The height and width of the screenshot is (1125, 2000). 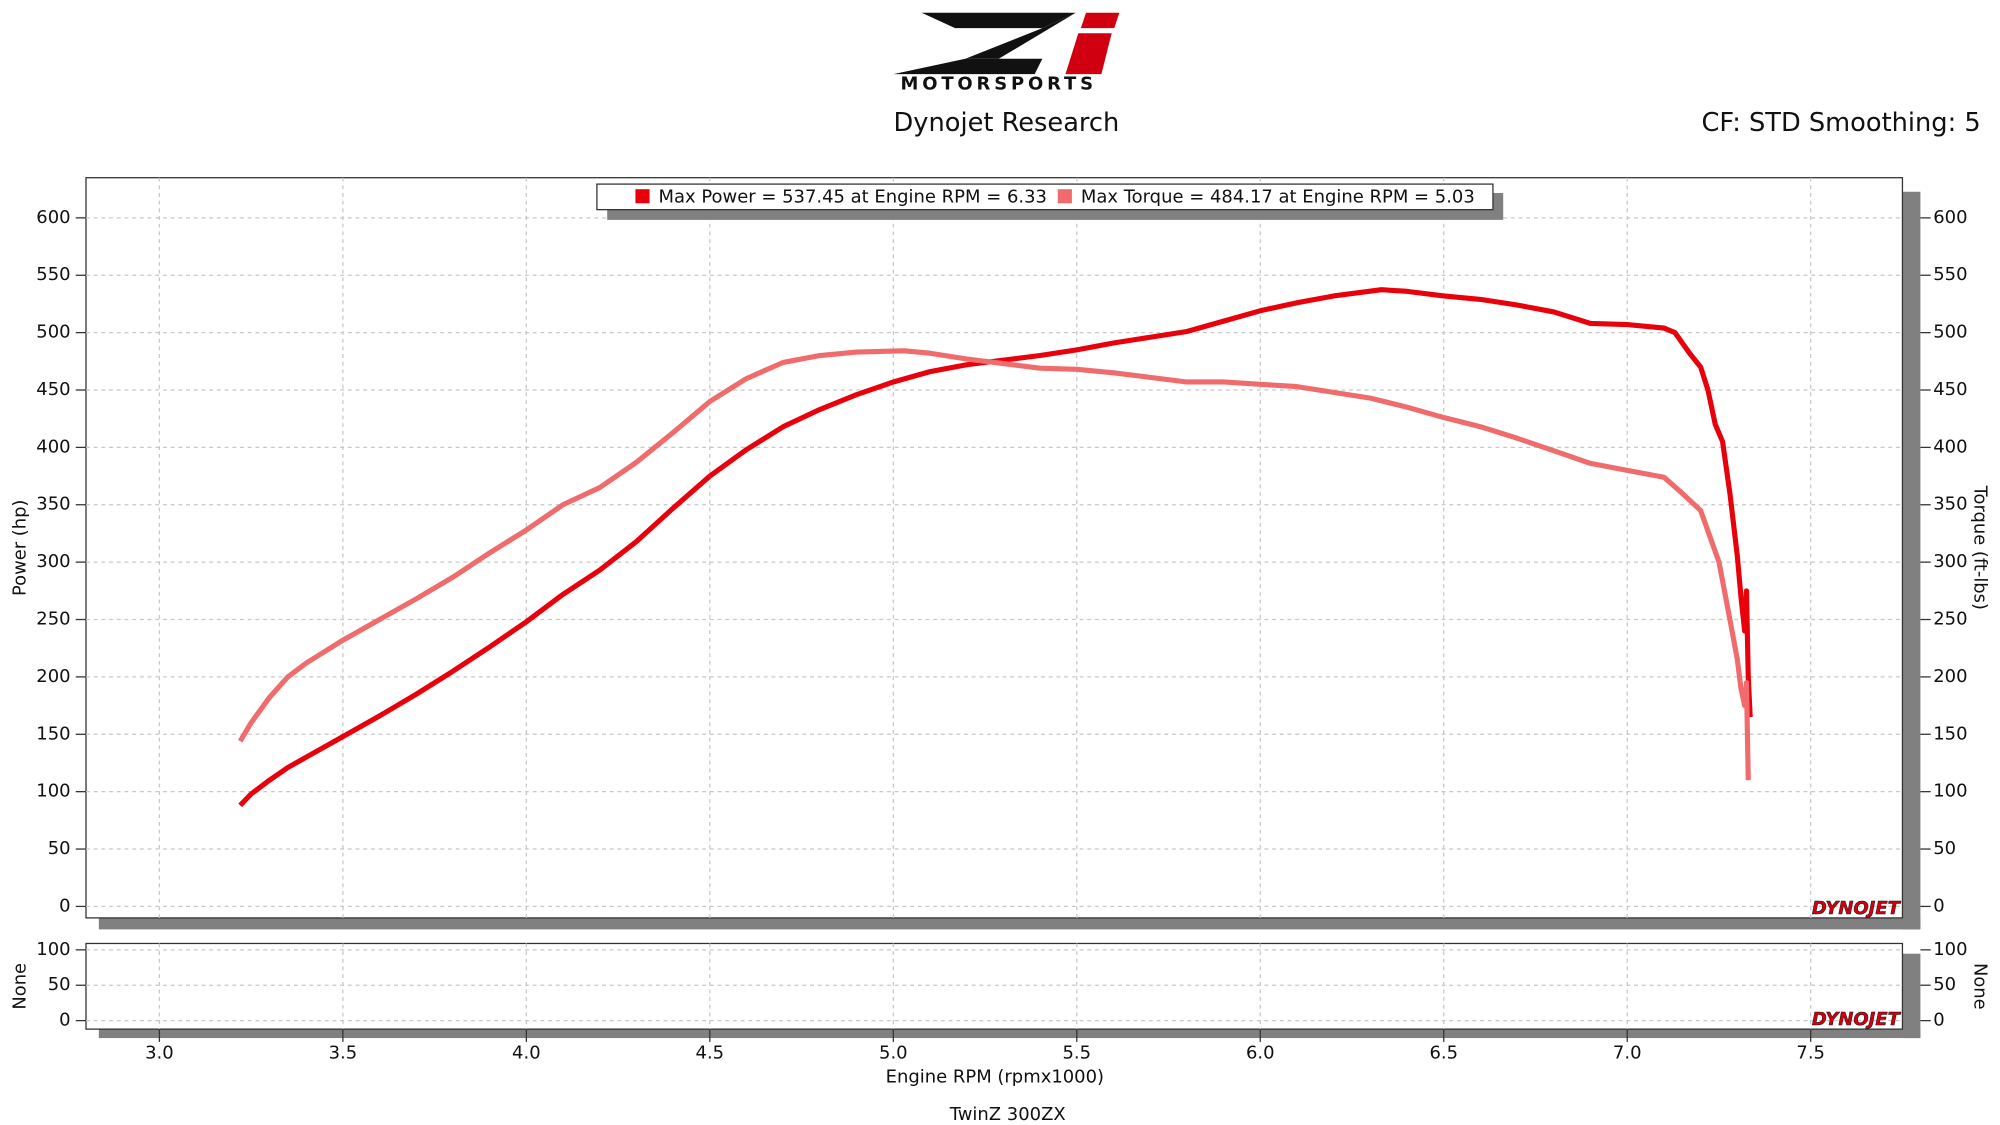 What do you see at coordinates (1950, 446) in the screenshot?
I see `y2-tick-label: 400` at bounding box center [1950, 446].